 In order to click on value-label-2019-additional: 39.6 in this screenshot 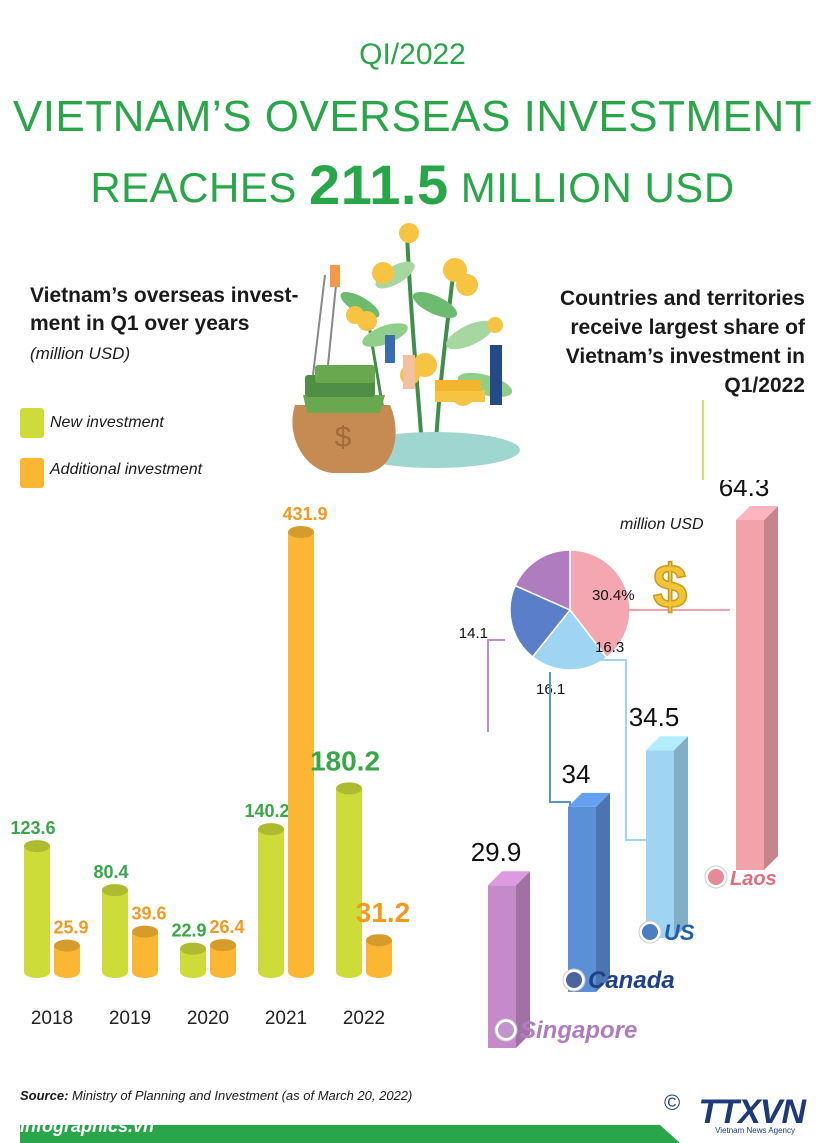, I will do `click(148, 914)`.